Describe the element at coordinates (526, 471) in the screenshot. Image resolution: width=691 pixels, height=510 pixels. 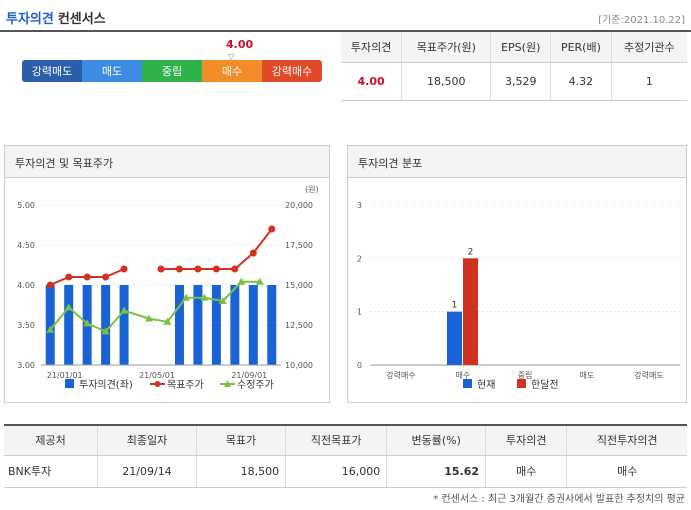
I see `cell-opinion: 매수` at that location.